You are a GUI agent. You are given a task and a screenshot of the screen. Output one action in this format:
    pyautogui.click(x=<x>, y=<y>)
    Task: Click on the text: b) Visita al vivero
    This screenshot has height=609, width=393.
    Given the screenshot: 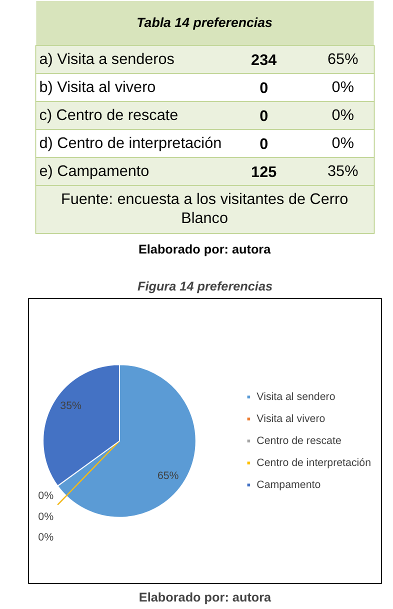 What is the action you would take?
    pyautogui.click(x=97, y=87)
    